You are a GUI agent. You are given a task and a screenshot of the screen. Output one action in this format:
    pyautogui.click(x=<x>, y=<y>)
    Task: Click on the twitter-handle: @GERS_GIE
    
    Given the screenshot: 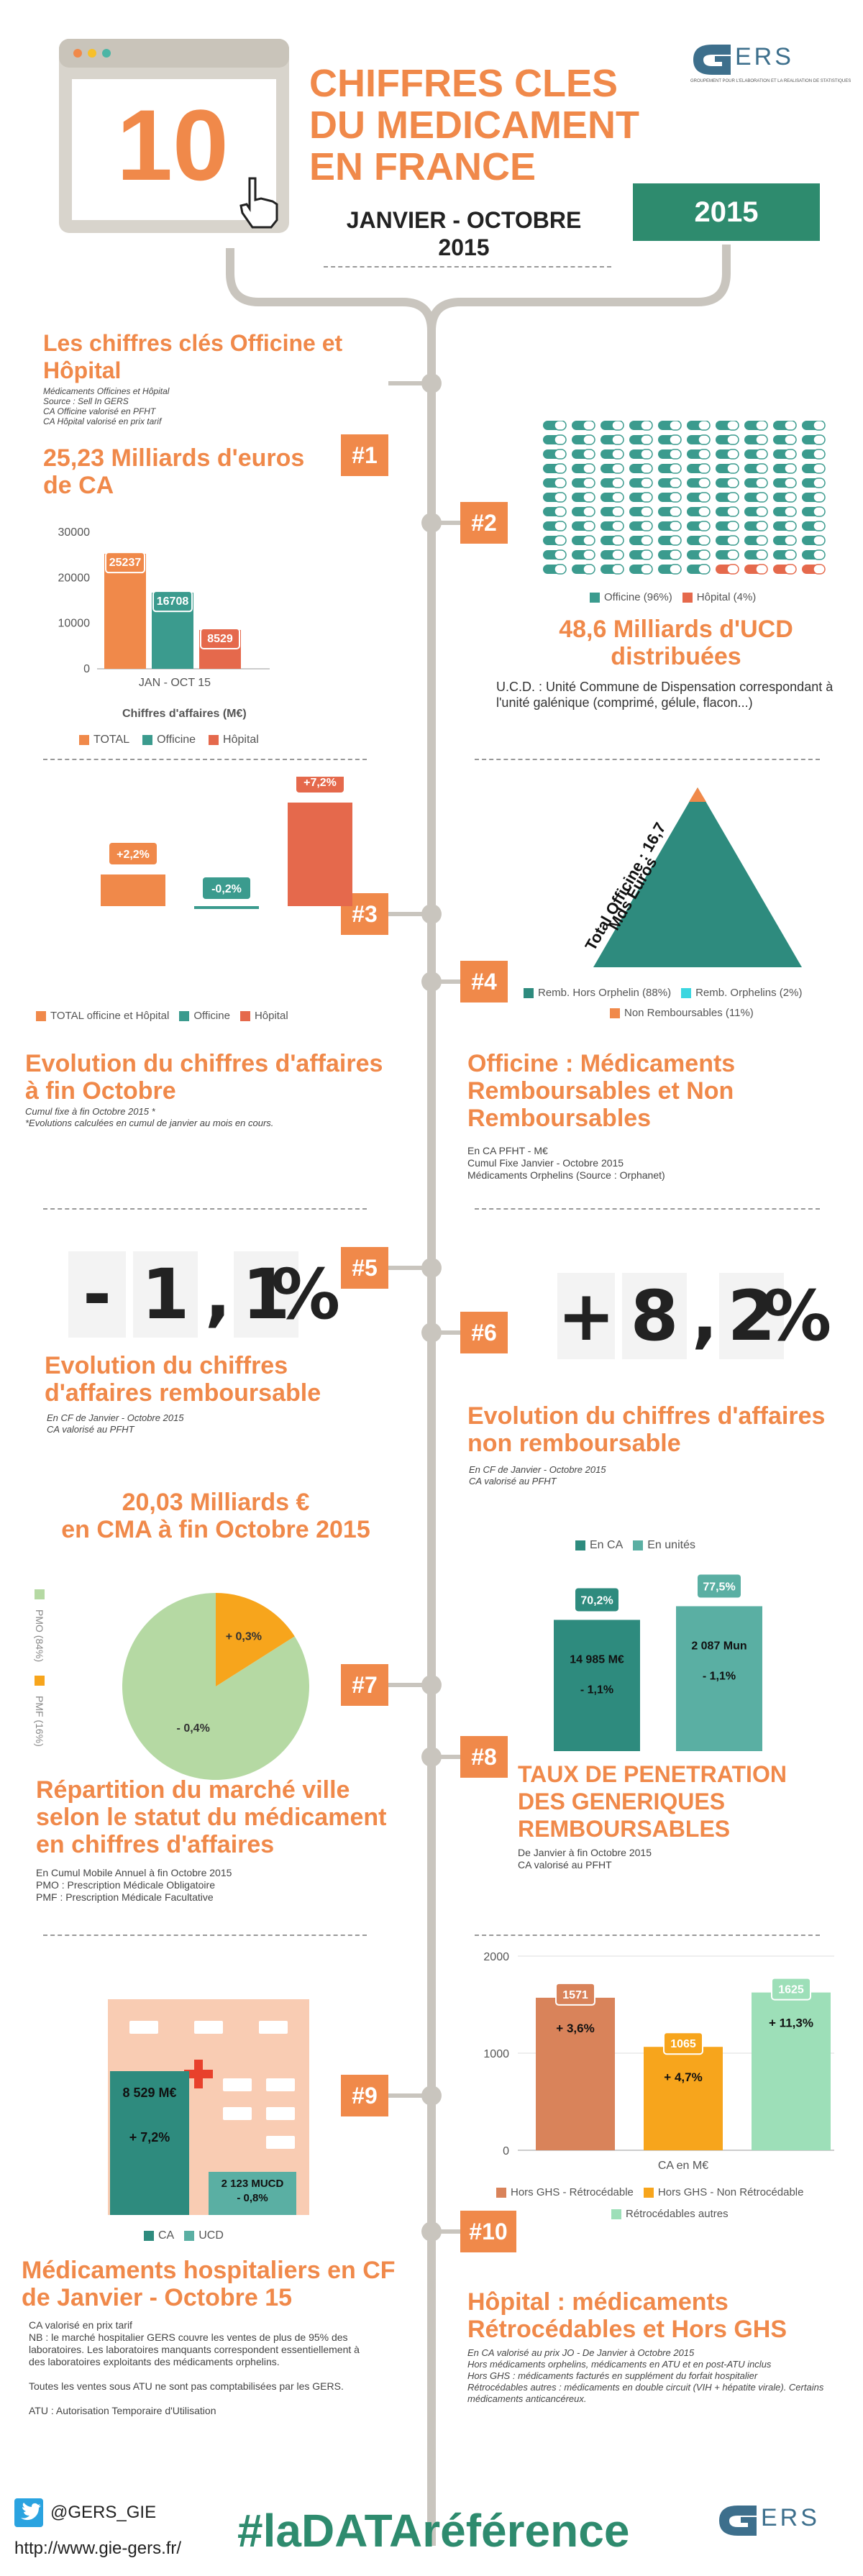 What is the action you would take?
    pyautogui.click(x=103, y=2512)
    